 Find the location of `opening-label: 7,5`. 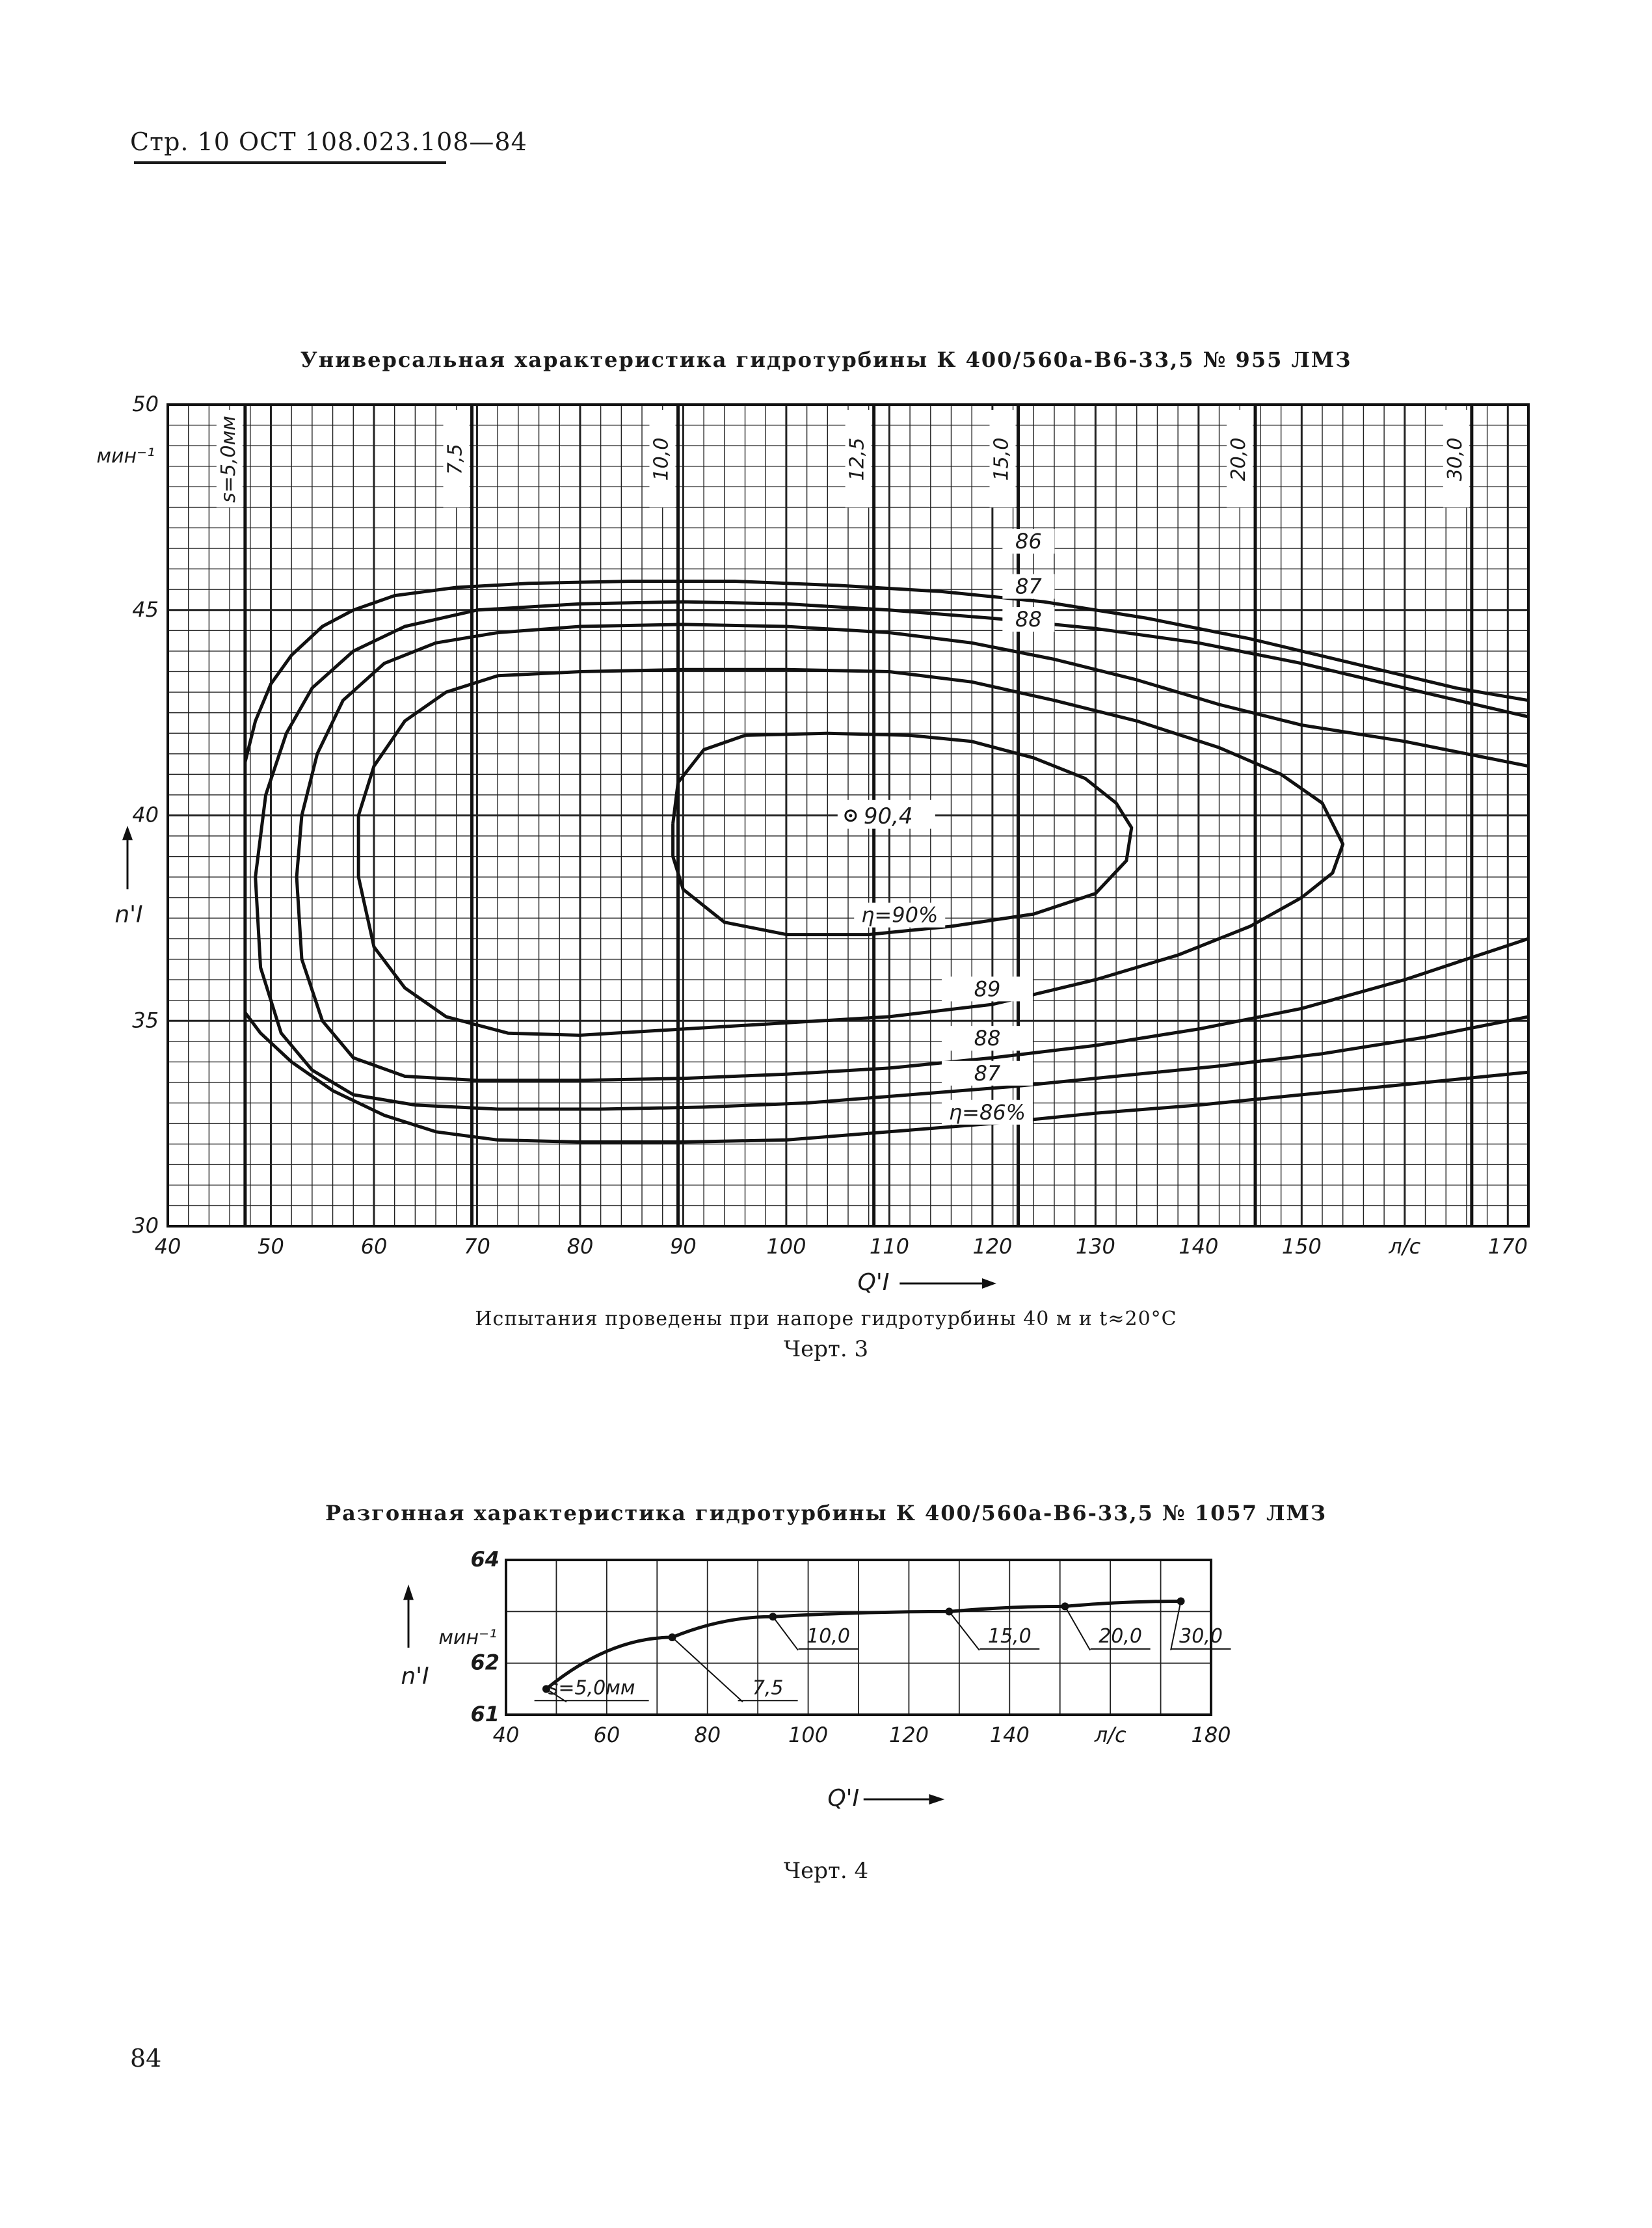

opening-label: 7,5 is located at coordinates (455, 459).